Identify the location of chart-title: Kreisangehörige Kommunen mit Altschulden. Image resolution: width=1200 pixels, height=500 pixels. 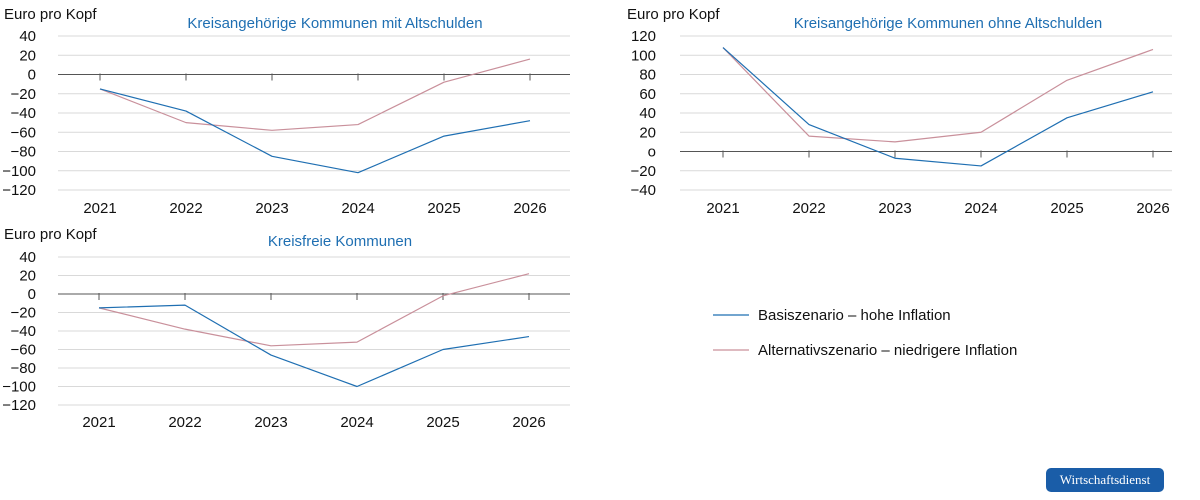
(334, 23).